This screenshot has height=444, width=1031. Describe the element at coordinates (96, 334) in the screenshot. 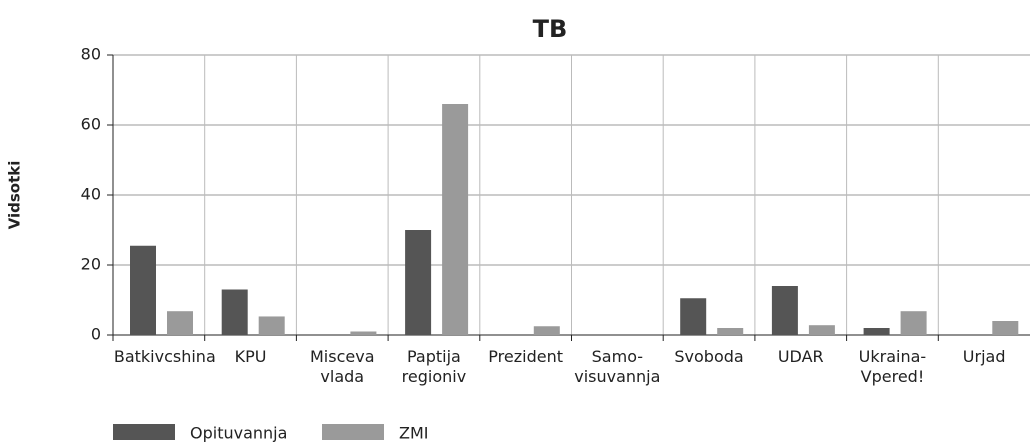

I see `y-tick-label: 0` at that location.